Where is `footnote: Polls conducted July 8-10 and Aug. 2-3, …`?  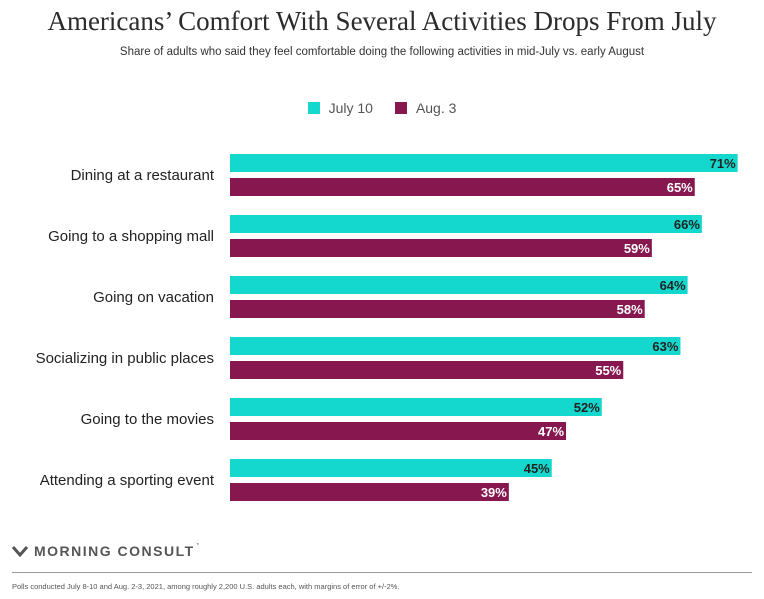
footnote: Polls conducted July 8-10 and Aug. 2-3, … is located at coordinates (206, 586).